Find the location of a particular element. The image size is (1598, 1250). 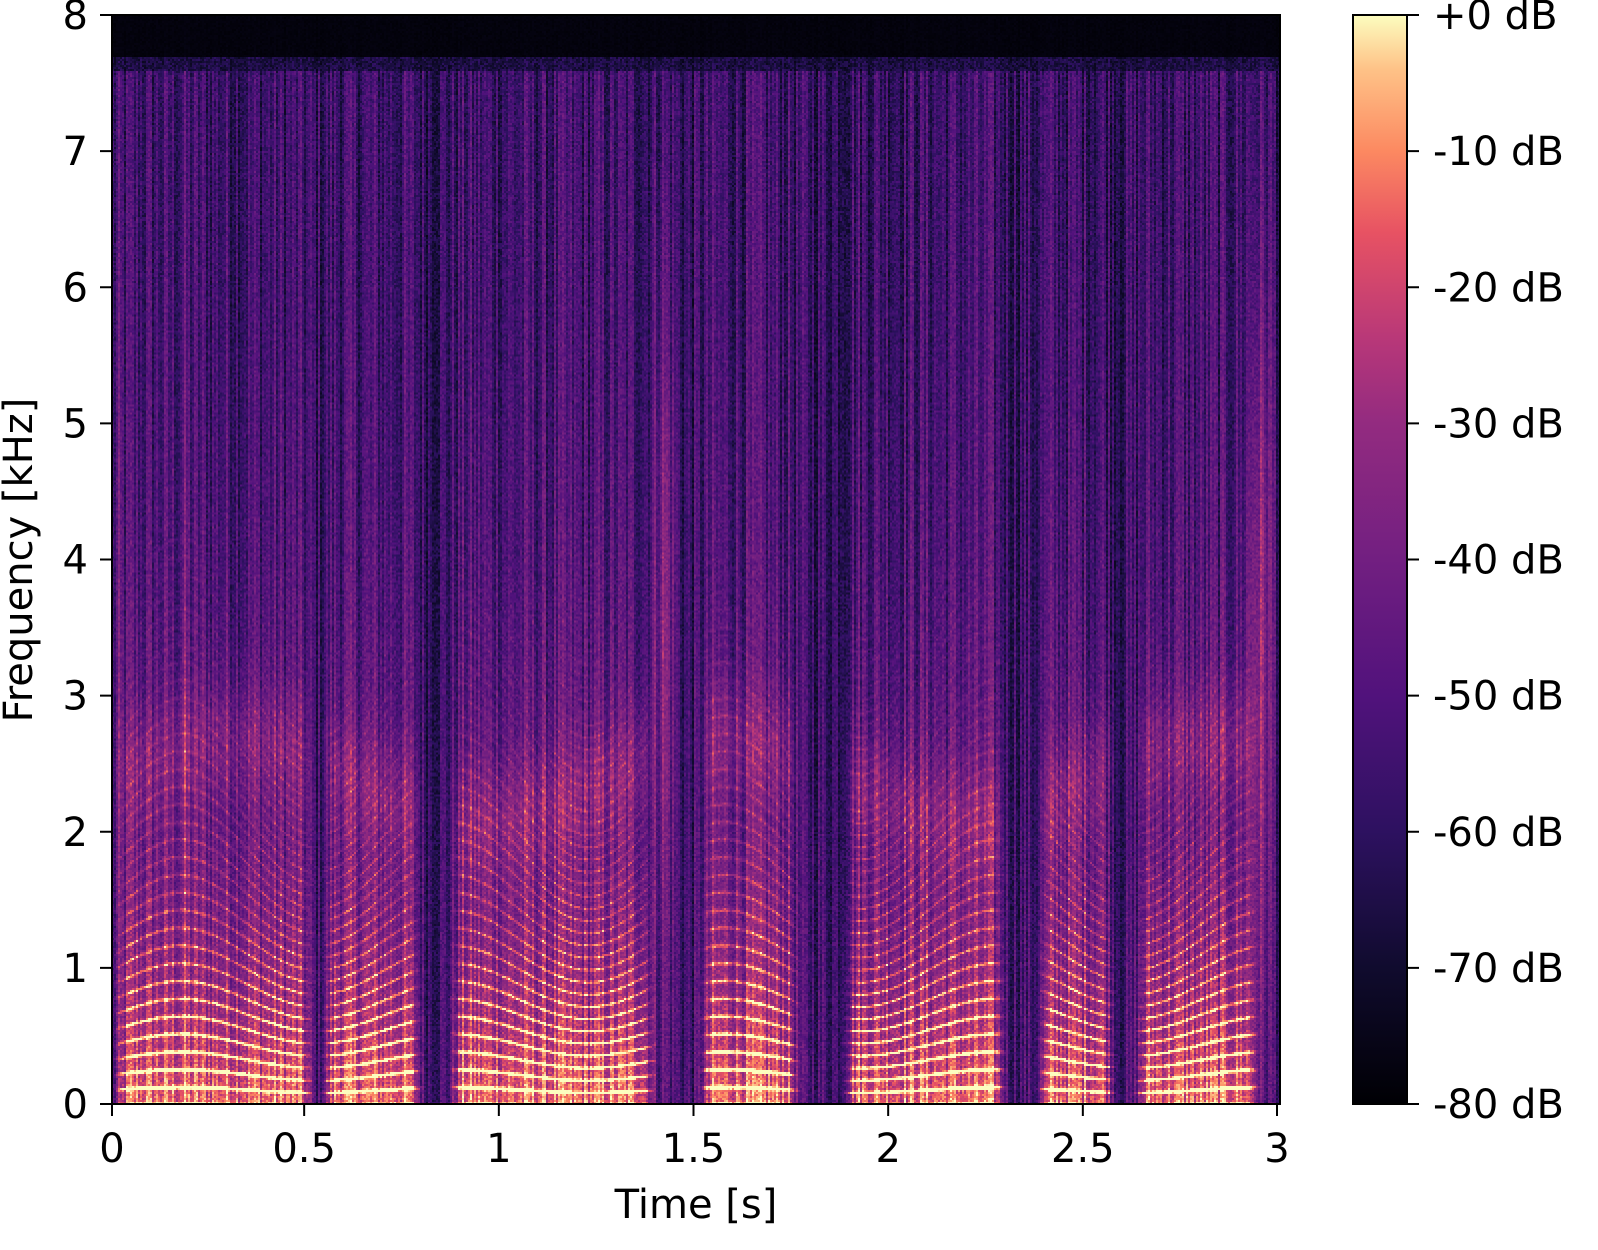

colorbar is located at coordinates (1380, 559).